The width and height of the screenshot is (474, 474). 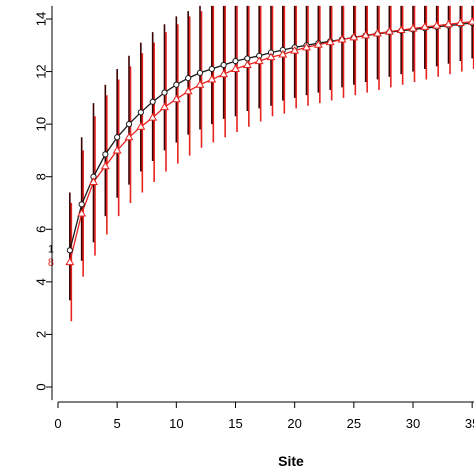 What do you see at coordinates (40, 124) in the screenshot?
I see `y-tick-label: 10` at bounding box center [40, 124].